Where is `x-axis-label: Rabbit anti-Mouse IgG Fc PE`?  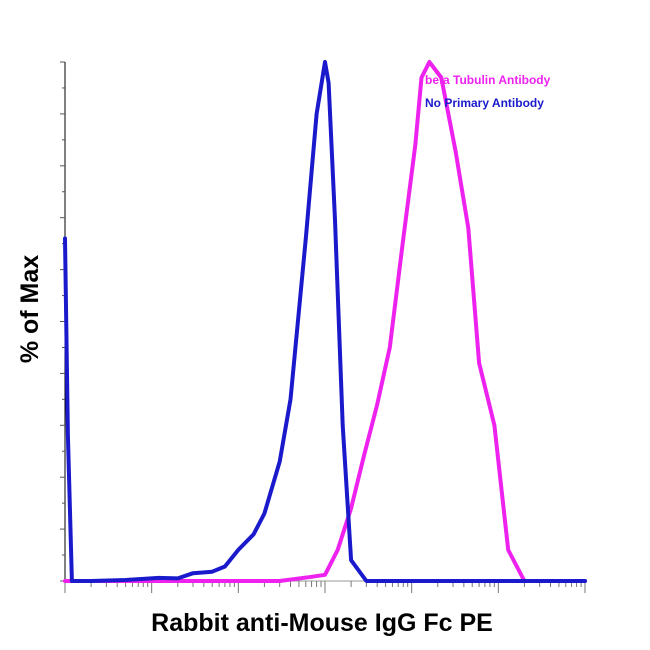 x-axis-label: Rabbit anti-Mouse IgG Fc PE is located at coordinates (322, 623).